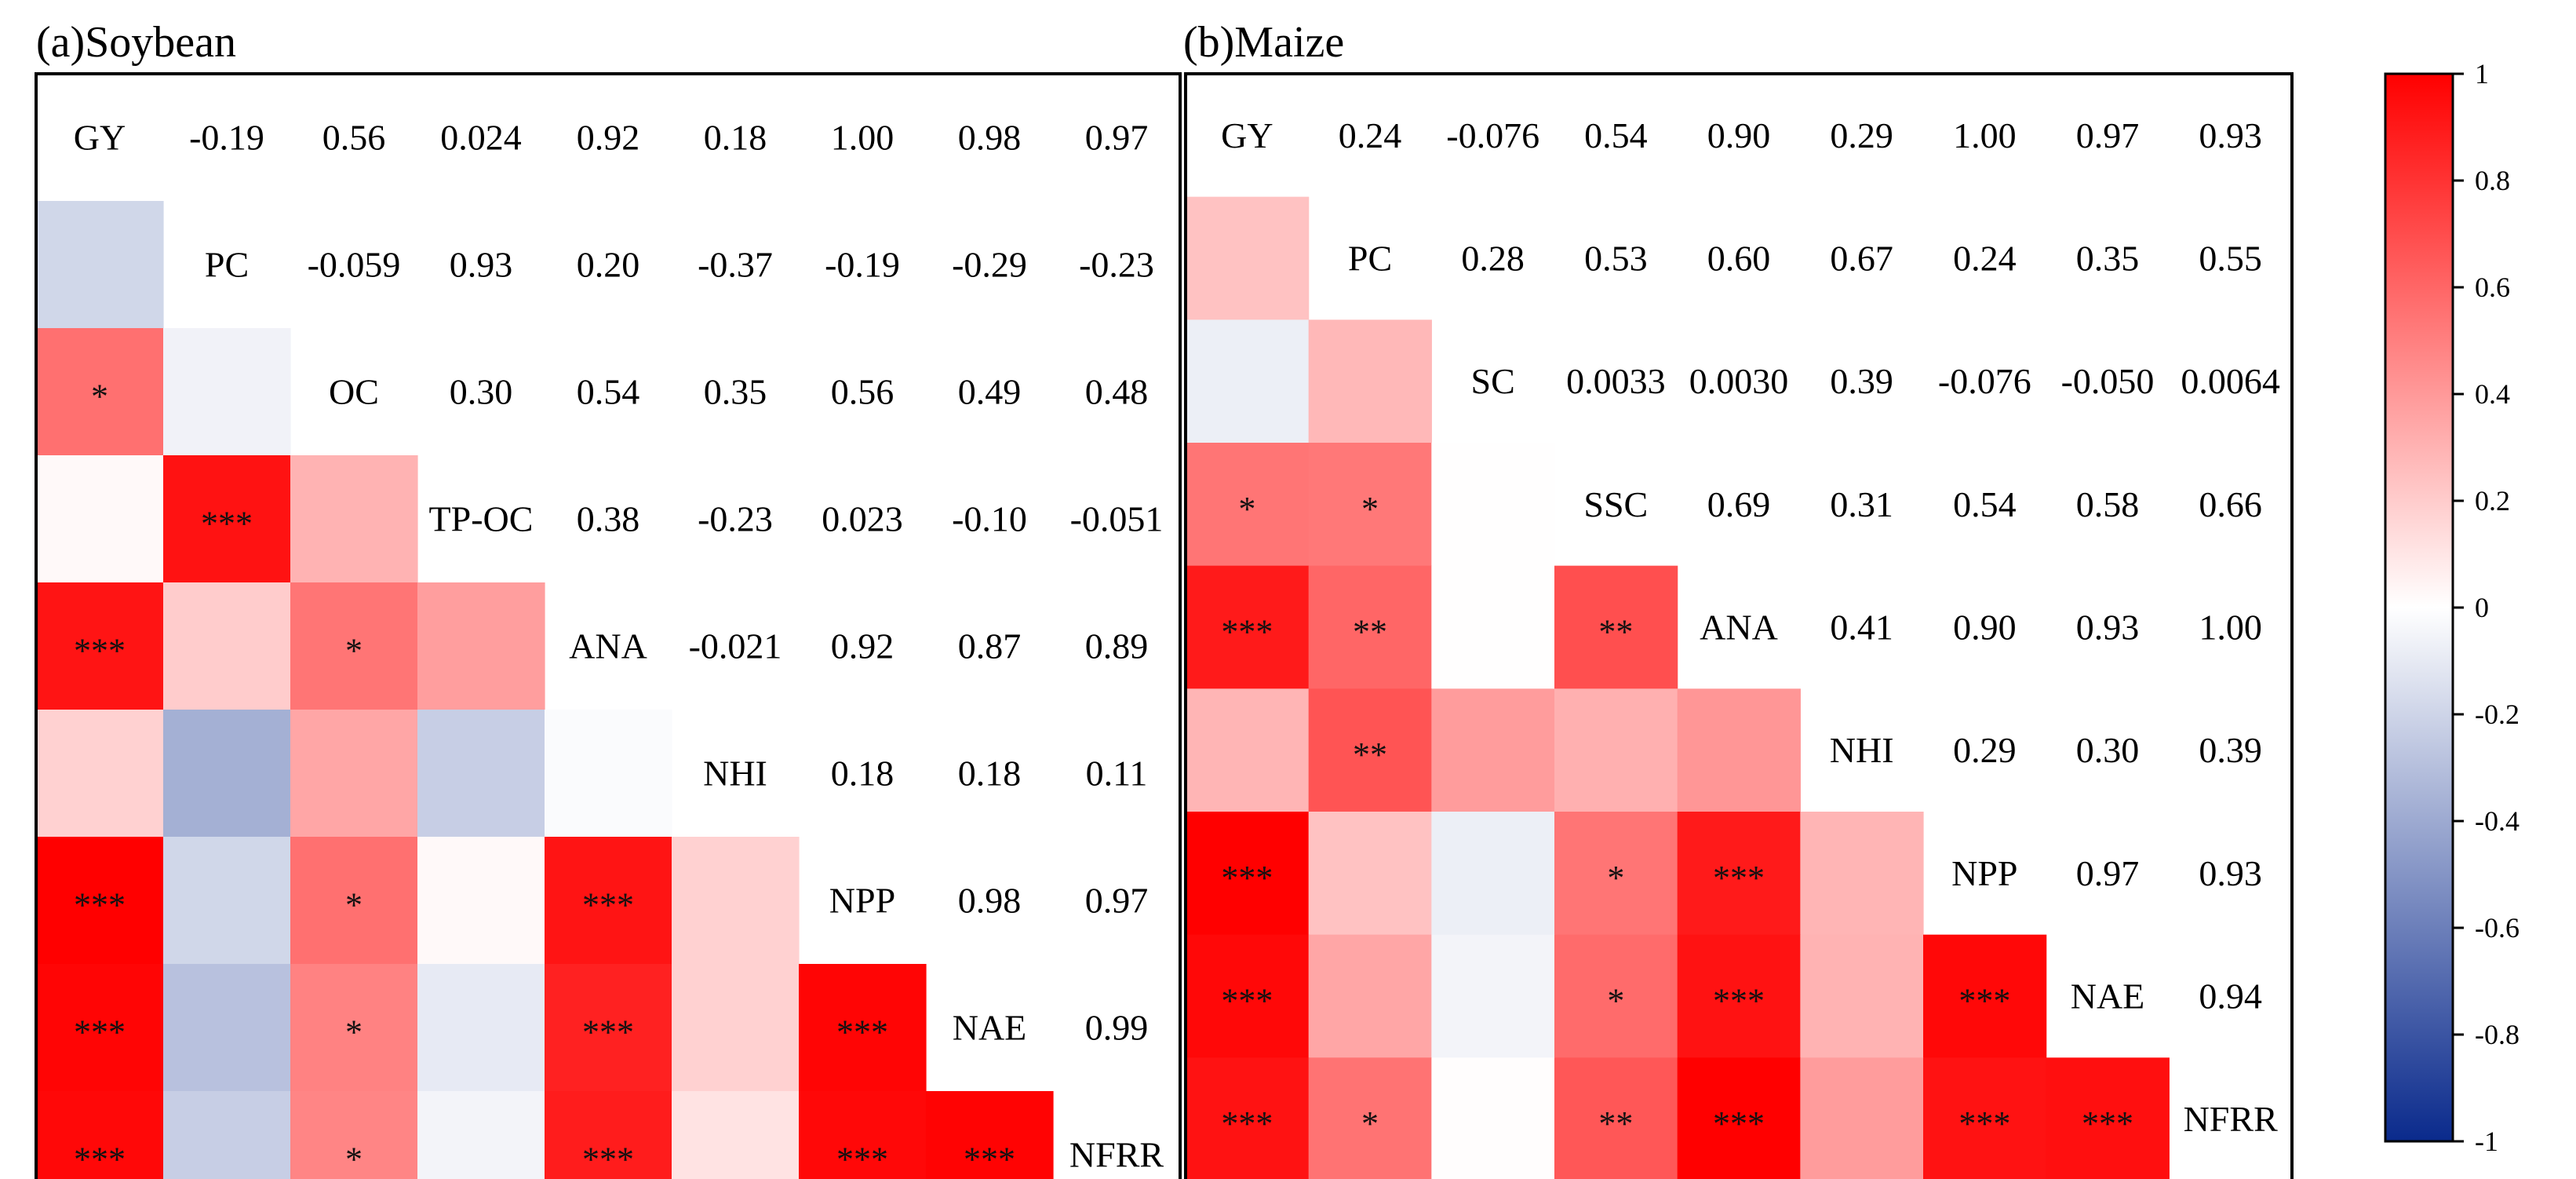 The width and height of the screenshot is (2576, 1179). What do you see at coordinates (862, 265) in the screenshot?
I see `correlation-value-label: -0.19` at bounding box center [862, 265].